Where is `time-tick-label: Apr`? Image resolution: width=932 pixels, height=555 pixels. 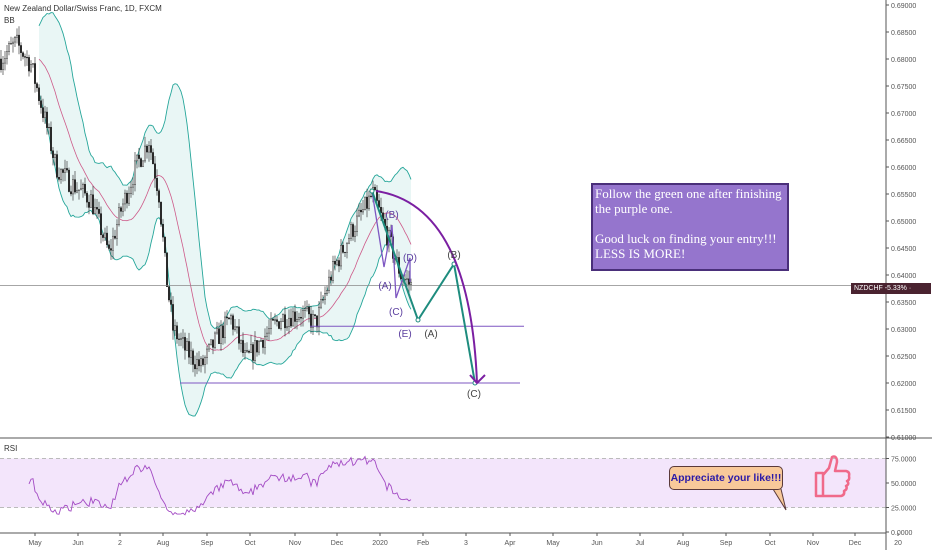
time-tick-label: Apr is located at coordinates (511, 543).